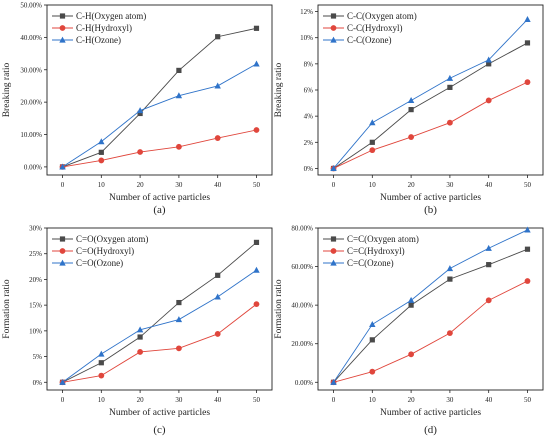  I want to click on y-tick-label: 50.00%, so click(31, 6).